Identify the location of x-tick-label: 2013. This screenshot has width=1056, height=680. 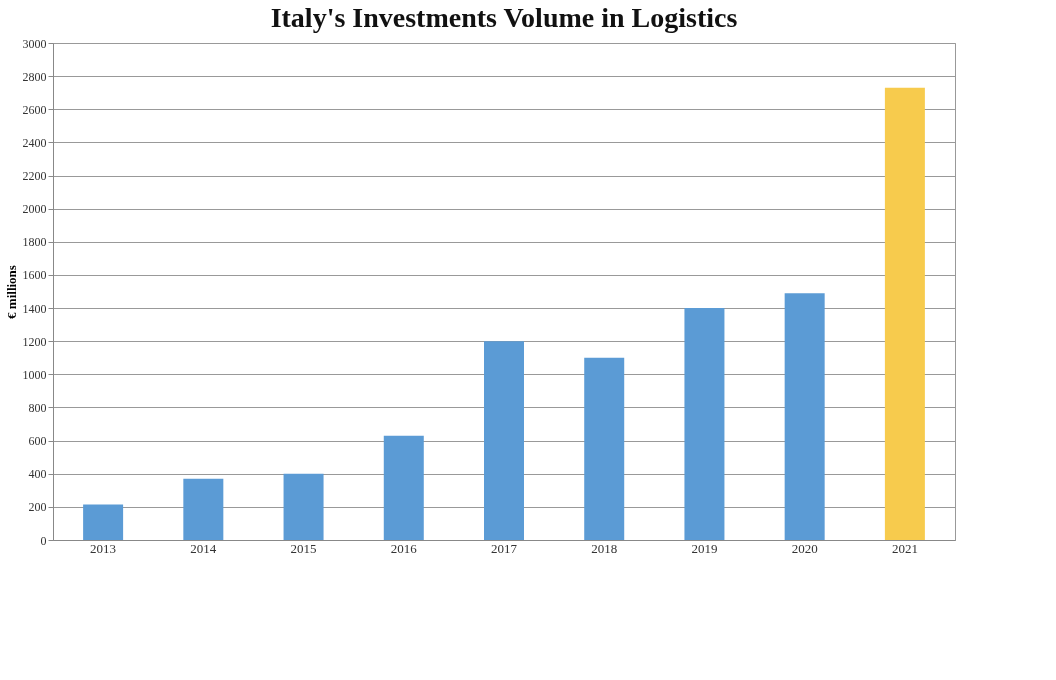
(103, 548).